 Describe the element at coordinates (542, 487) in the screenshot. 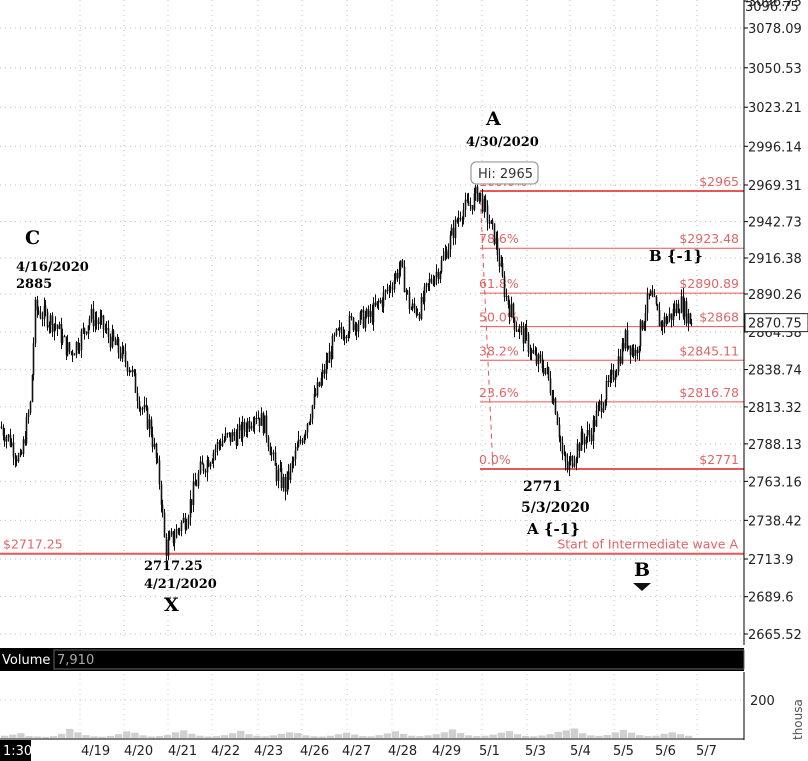

I see `annotation-a1-price: 2771` at that location.